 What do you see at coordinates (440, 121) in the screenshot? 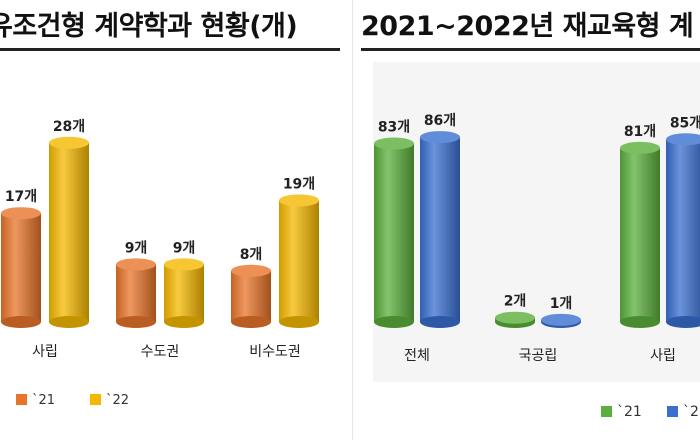
I see `value-label: 86개` at bounding box center [440, 121].